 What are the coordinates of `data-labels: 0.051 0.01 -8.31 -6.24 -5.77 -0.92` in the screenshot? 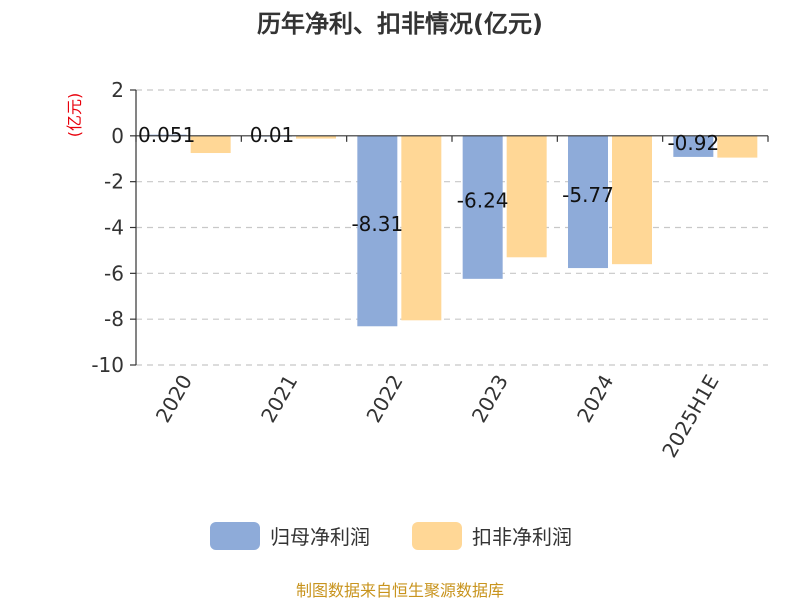 It's located at (428, 179).